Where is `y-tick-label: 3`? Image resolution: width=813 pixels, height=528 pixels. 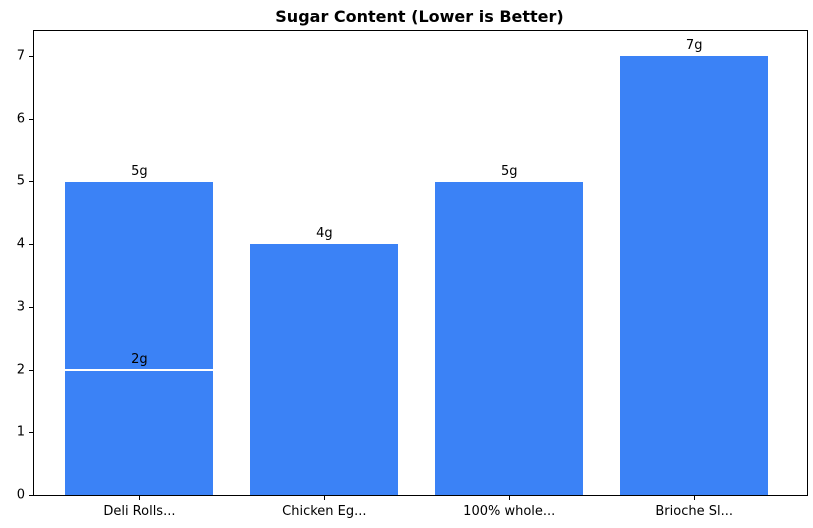
y-tick-label: 3 is located at coordinates (20, 307).